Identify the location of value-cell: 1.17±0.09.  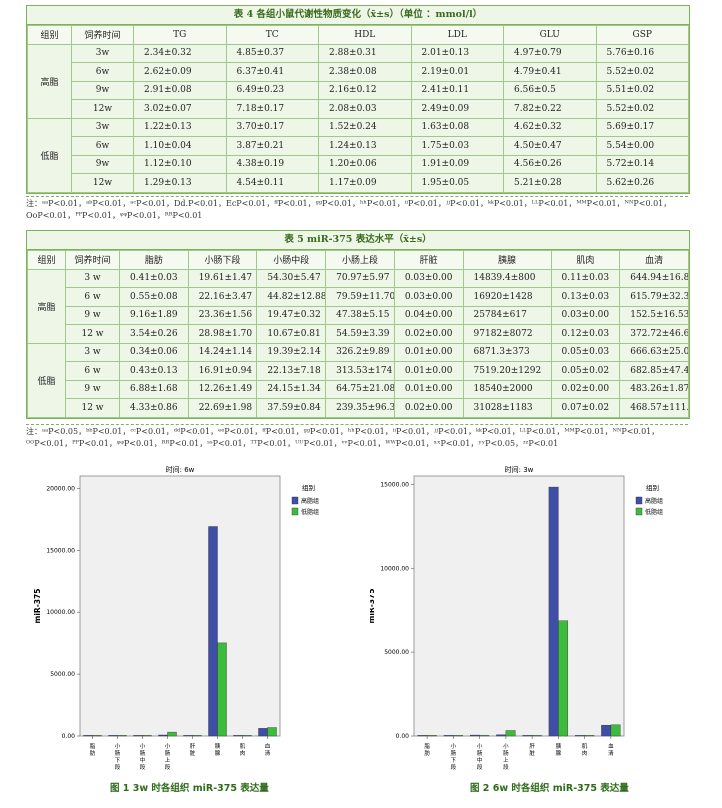
(365, 183).